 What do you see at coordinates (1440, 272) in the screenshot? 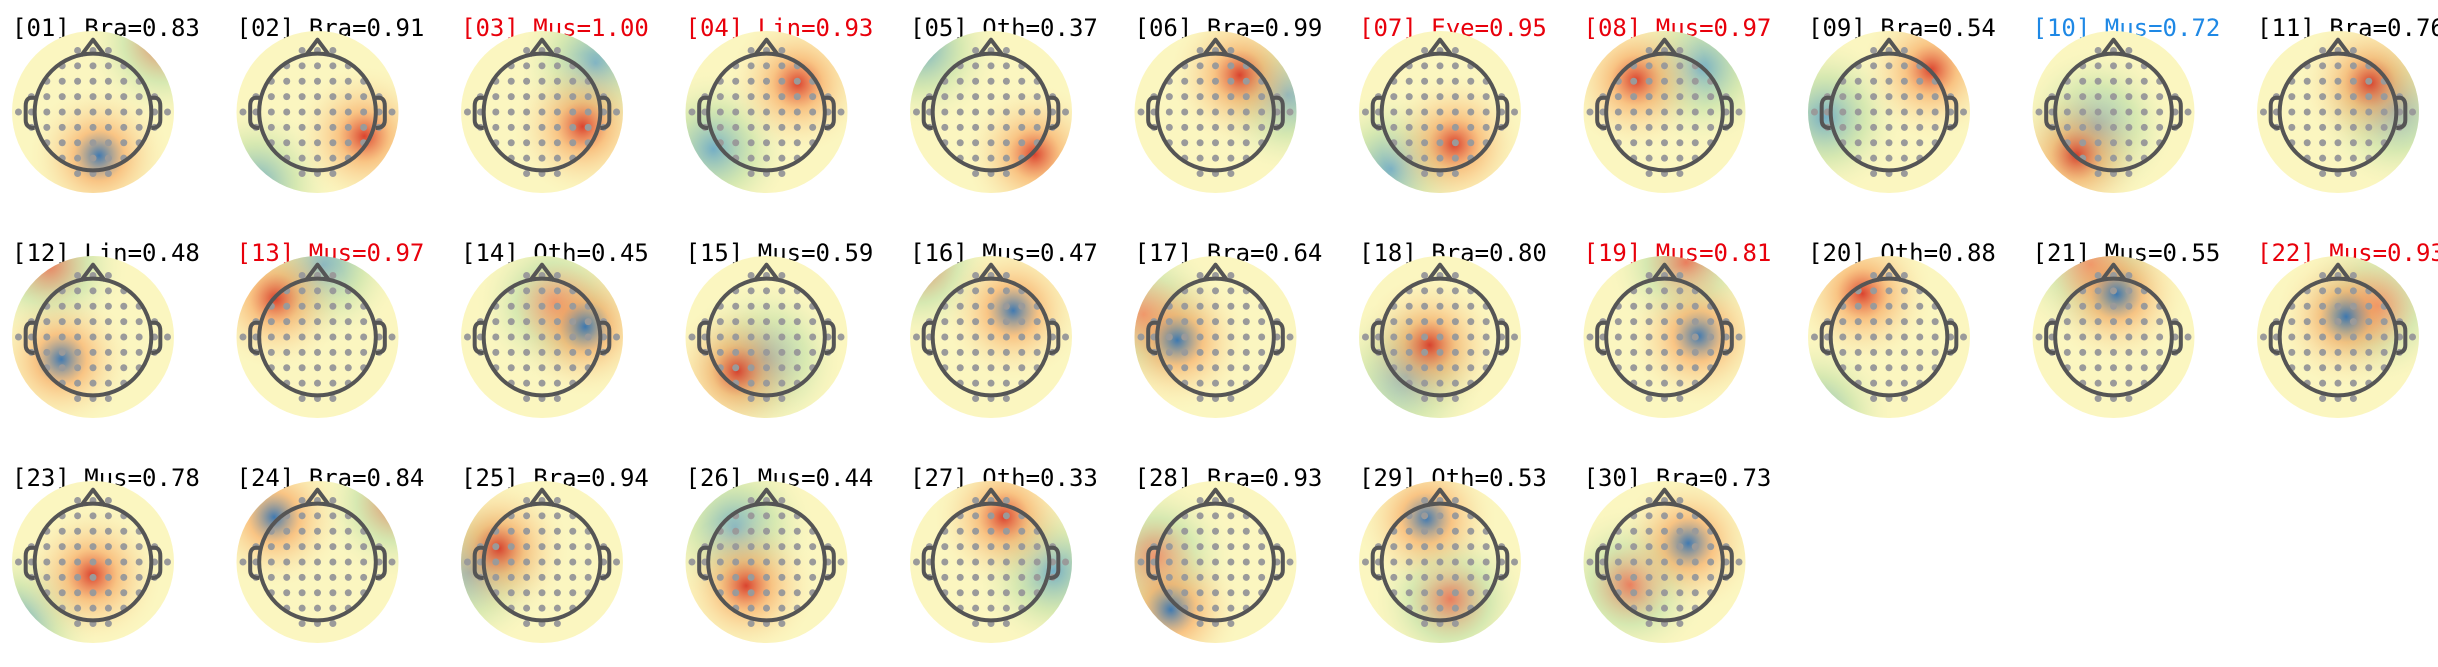
I see `nose` at bounding box center [1440, 272].